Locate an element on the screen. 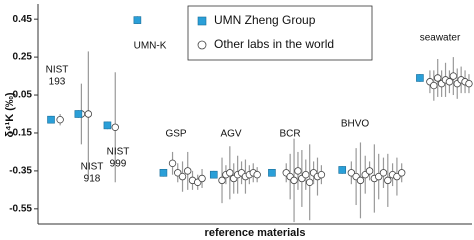 This screenshot has width=474, height=240. y-tick-label: 0.05 is located at coordinates (23, 95).